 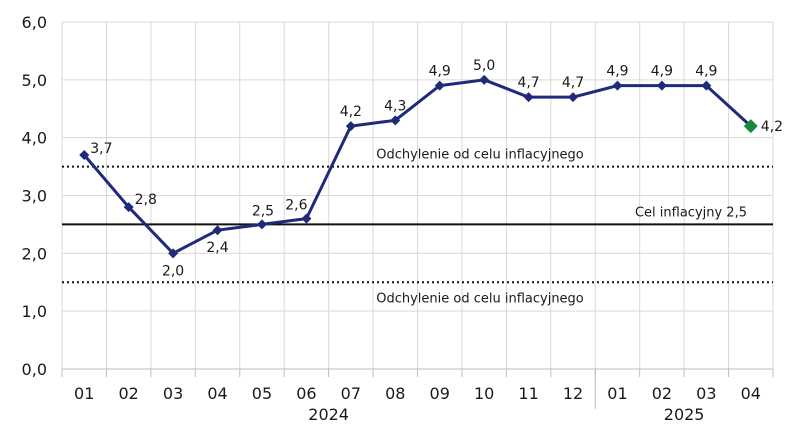 I want to click on y-tick-label: 3,0, so click(x=34, y=196).